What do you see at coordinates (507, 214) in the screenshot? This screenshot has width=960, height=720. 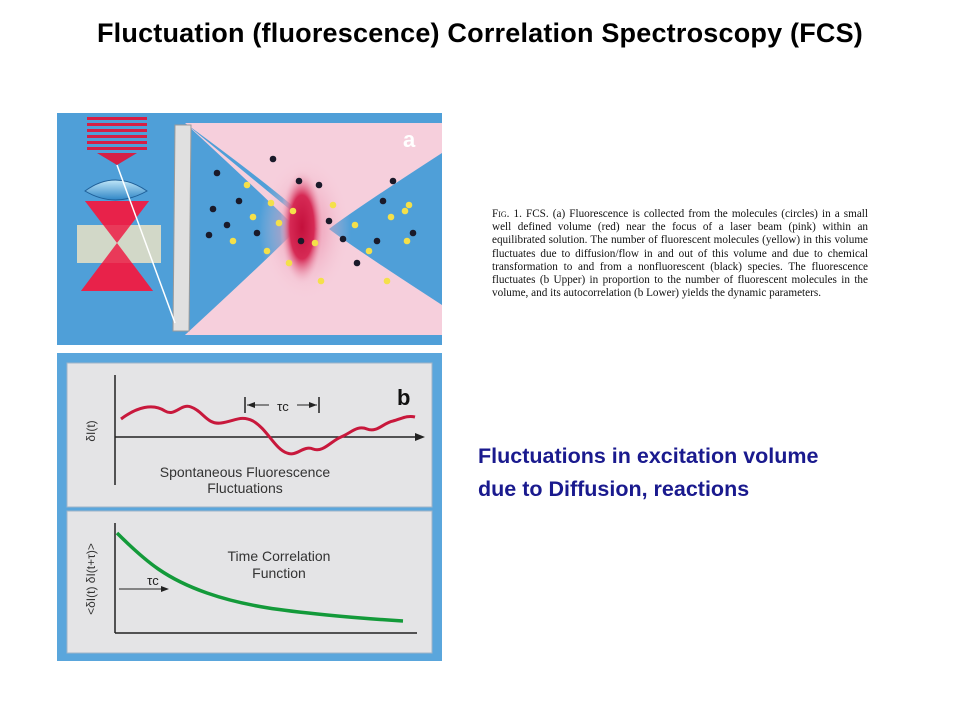 I see `caption-fig-label: Fig. 1.` at bounding box center [507, 214].